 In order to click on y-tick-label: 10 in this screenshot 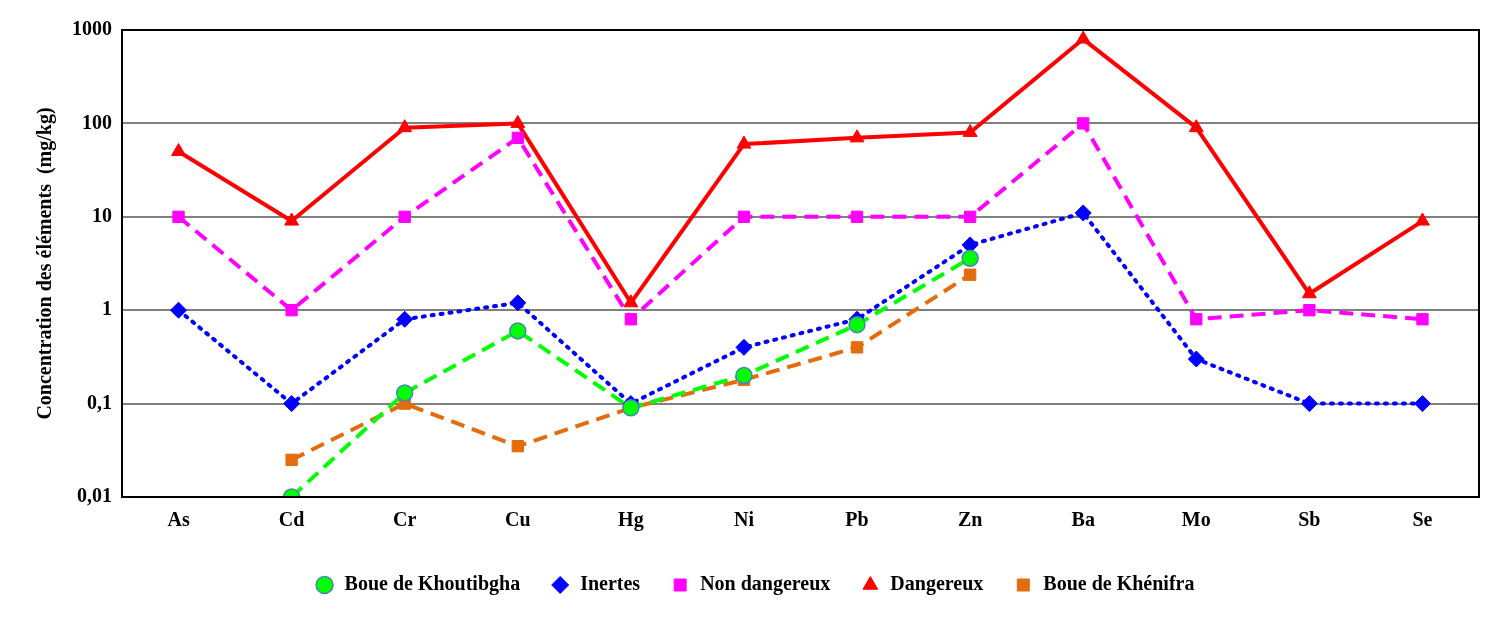, I will do `click(102, 214)`.